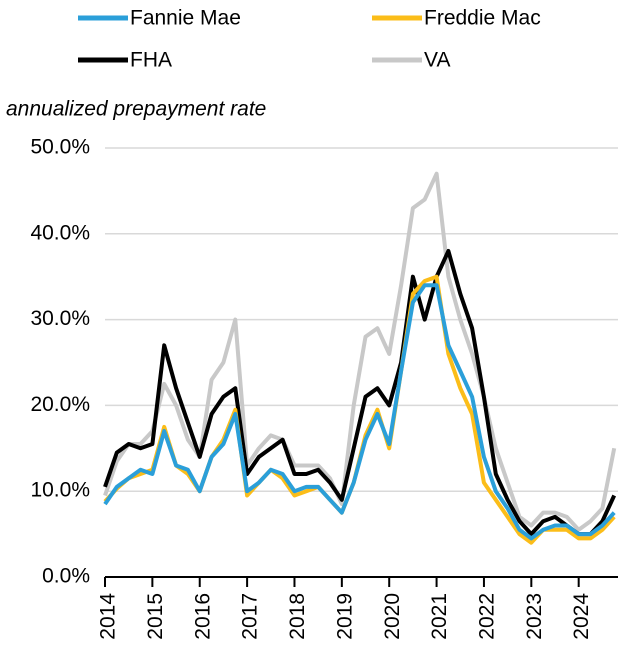 The width and height of the screenshot is (622, 657). I want to click on x-tick-label: 2022, so click(486, 616).